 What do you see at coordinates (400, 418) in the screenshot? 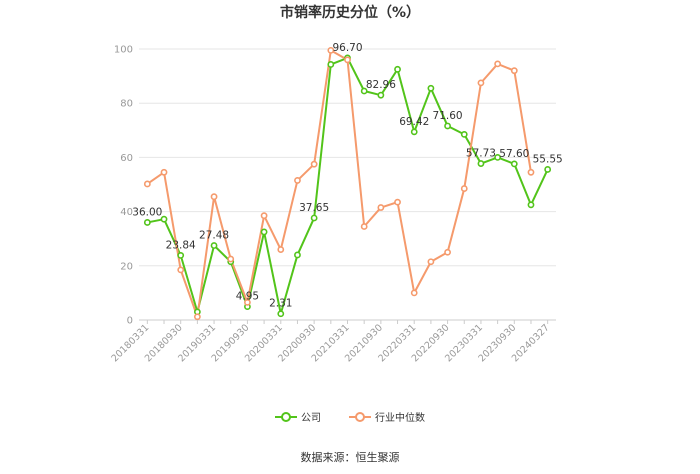
I see `legend-label-industry: 行业中位数` at bounding box center [400, 418].